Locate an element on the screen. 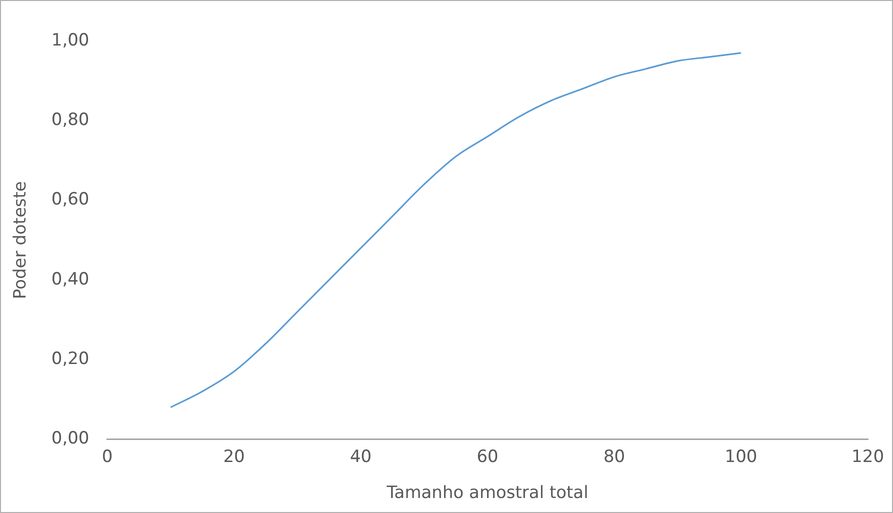 The height and width of the screenshot is (513, 893). y-tick-label: 1,00 is located at coordinates (70, 40).